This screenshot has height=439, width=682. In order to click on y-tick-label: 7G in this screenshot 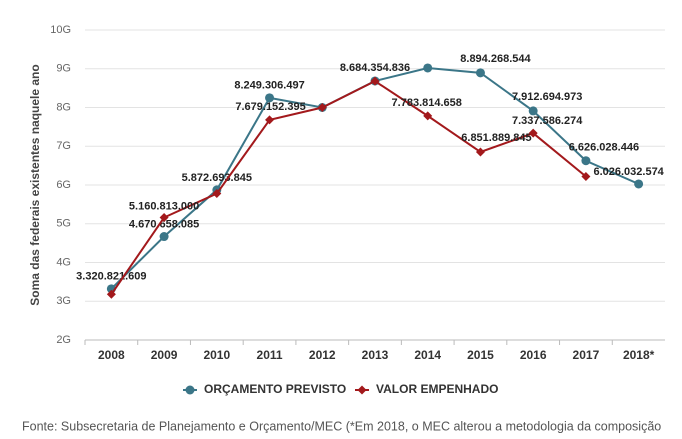, I will do `click(63, 146)`.